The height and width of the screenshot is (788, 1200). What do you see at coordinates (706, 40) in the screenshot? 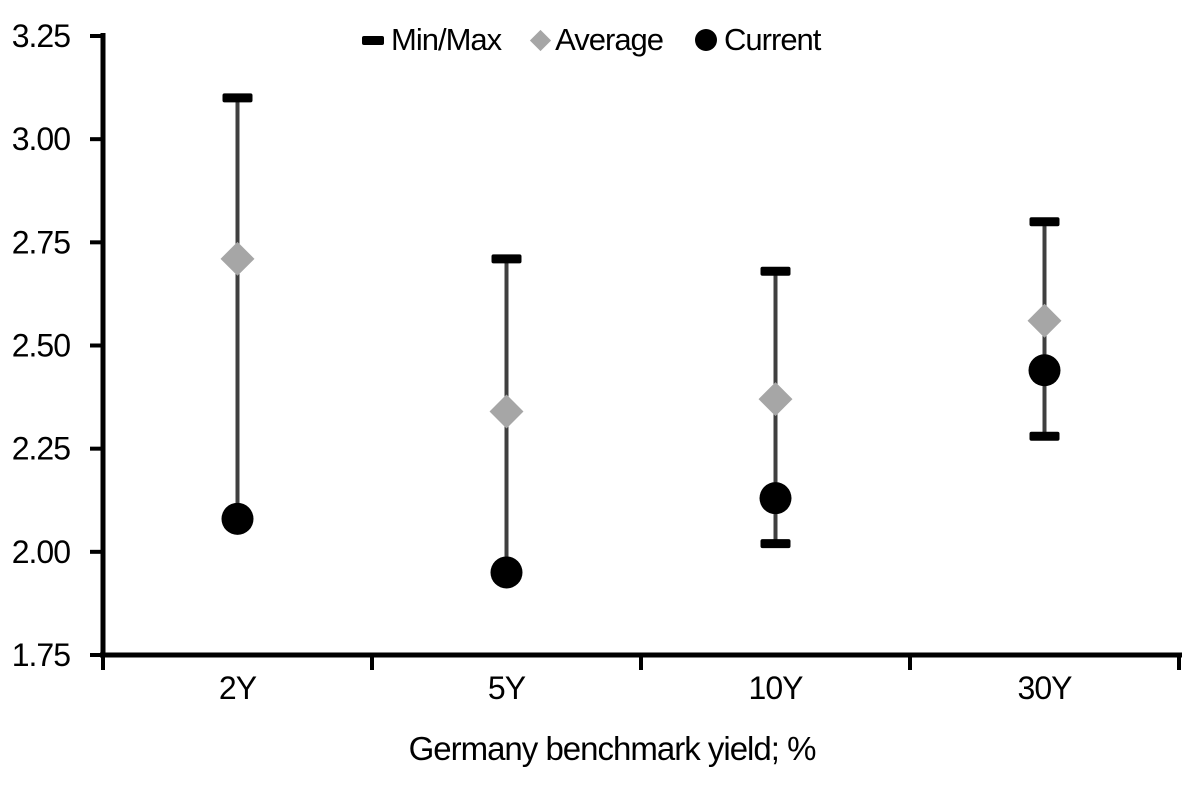
I see `circle-icon` at bounding box center [706, 40].